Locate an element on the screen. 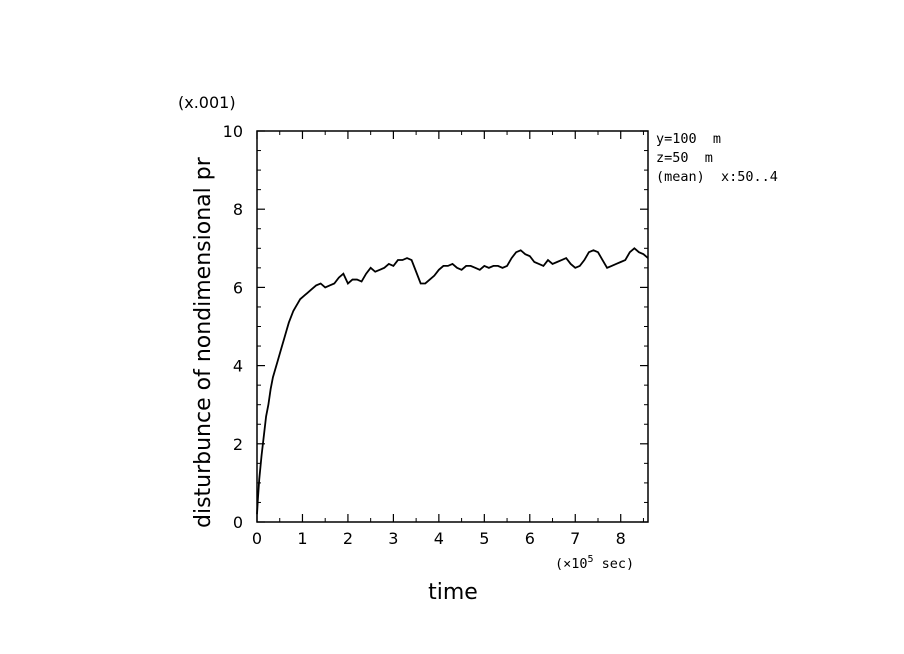 The height and width of the screenshot is (654, 904). annotation-line: (mean) x:50..4 is located at coordinates (717, 177).